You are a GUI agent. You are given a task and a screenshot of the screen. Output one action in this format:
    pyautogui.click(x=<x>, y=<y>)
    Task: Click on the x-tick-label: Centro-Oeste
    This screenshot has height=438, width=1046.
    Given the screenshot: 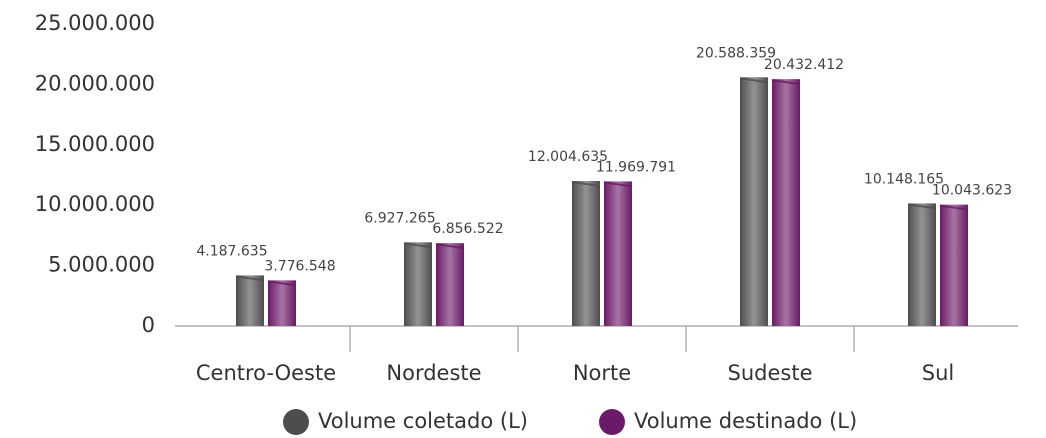 What is the action you would take?
    pyautogui.click(x=266, y=373)
    